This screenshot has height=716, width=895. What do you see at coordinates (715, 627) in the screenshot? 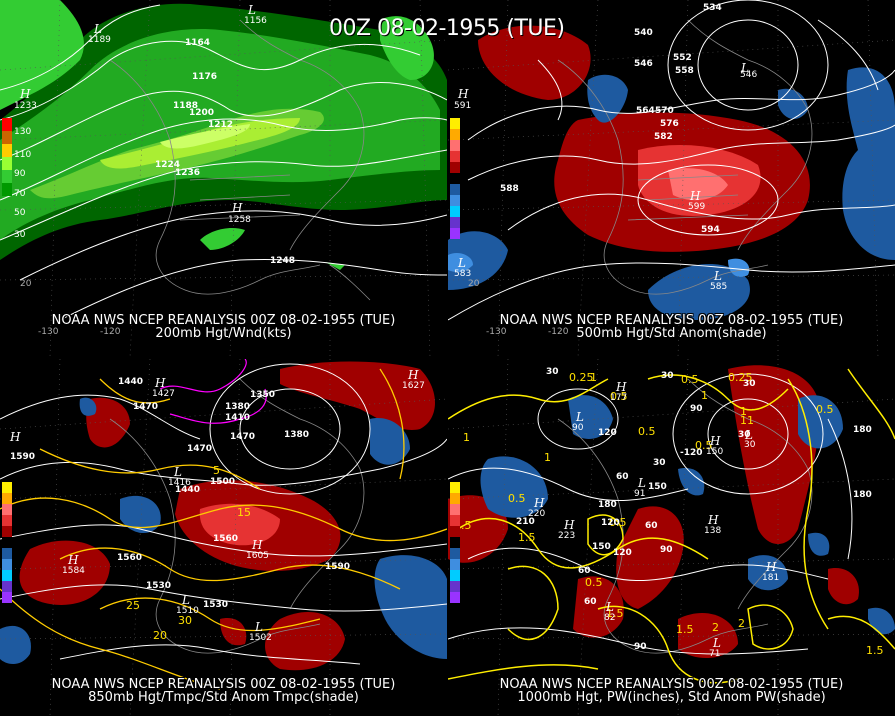
I see `svg-text: 2` at bounding box center [715, 627].